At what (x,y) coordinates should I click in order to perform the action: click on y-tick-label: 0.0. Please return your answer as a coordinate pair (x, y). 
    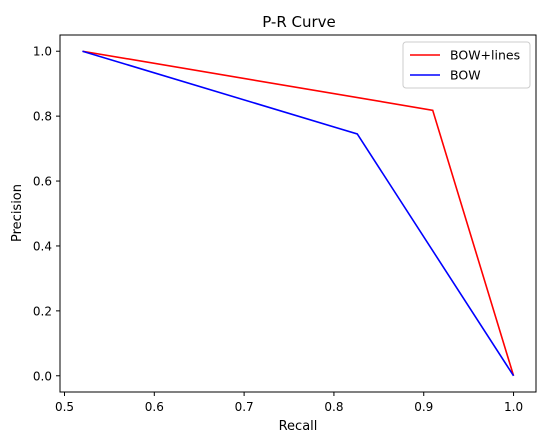
    Looking at the image, I should click on (42, 376).